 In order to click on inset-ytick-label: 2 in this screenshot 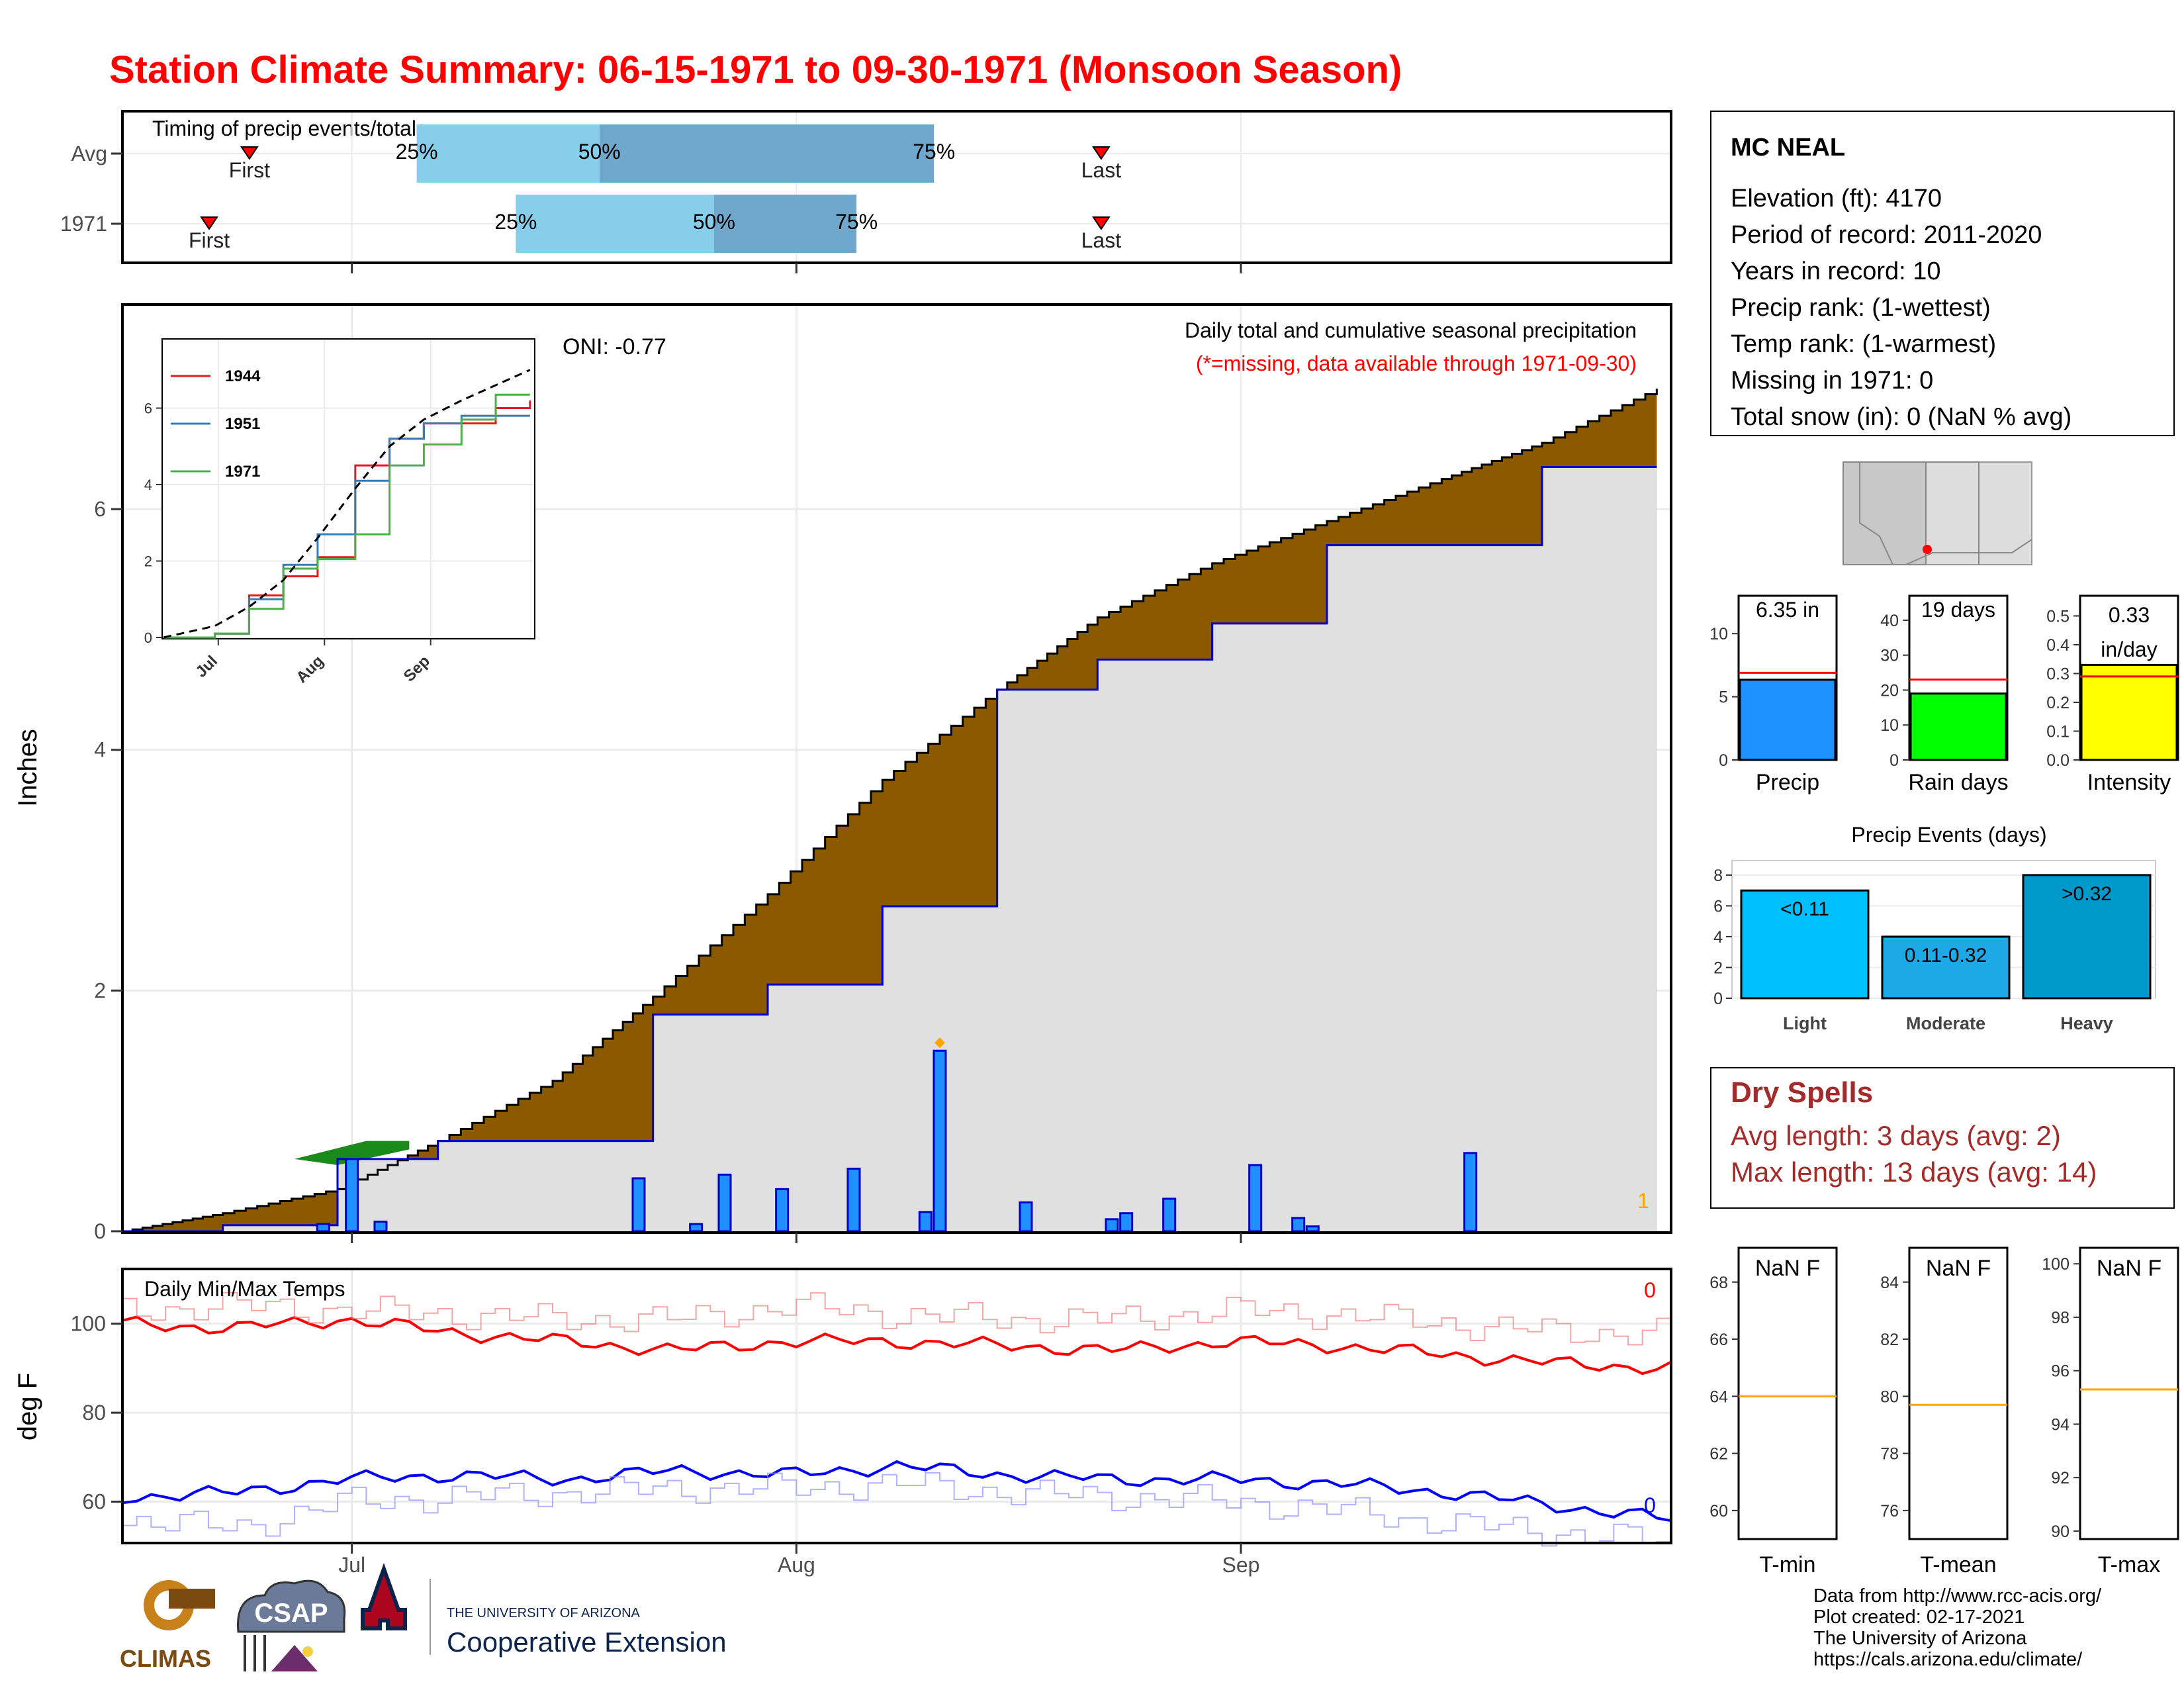, I will do `click(148, 561)`.